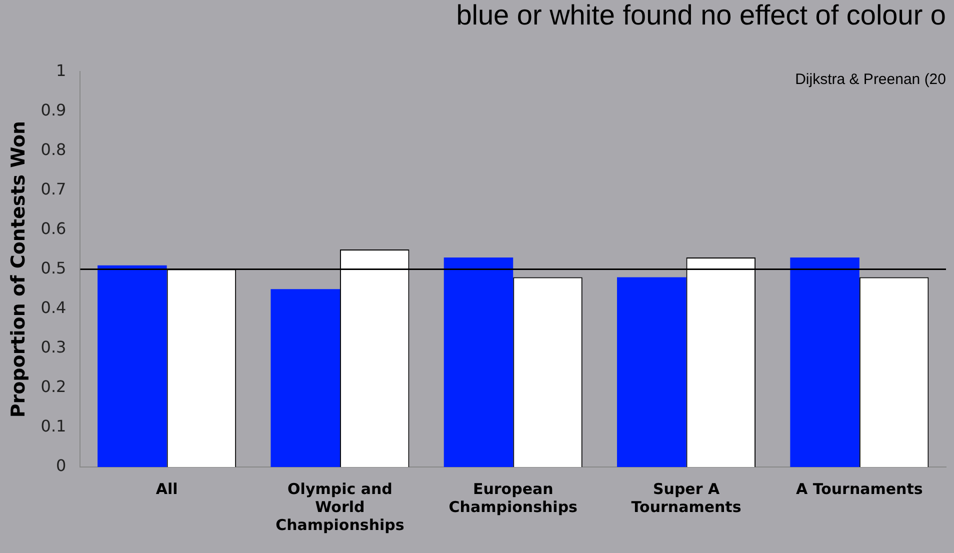 This screenshot has width=954, height=553. I want to click on x-tick-label: Olympic and World Championships, so click(340, 507).